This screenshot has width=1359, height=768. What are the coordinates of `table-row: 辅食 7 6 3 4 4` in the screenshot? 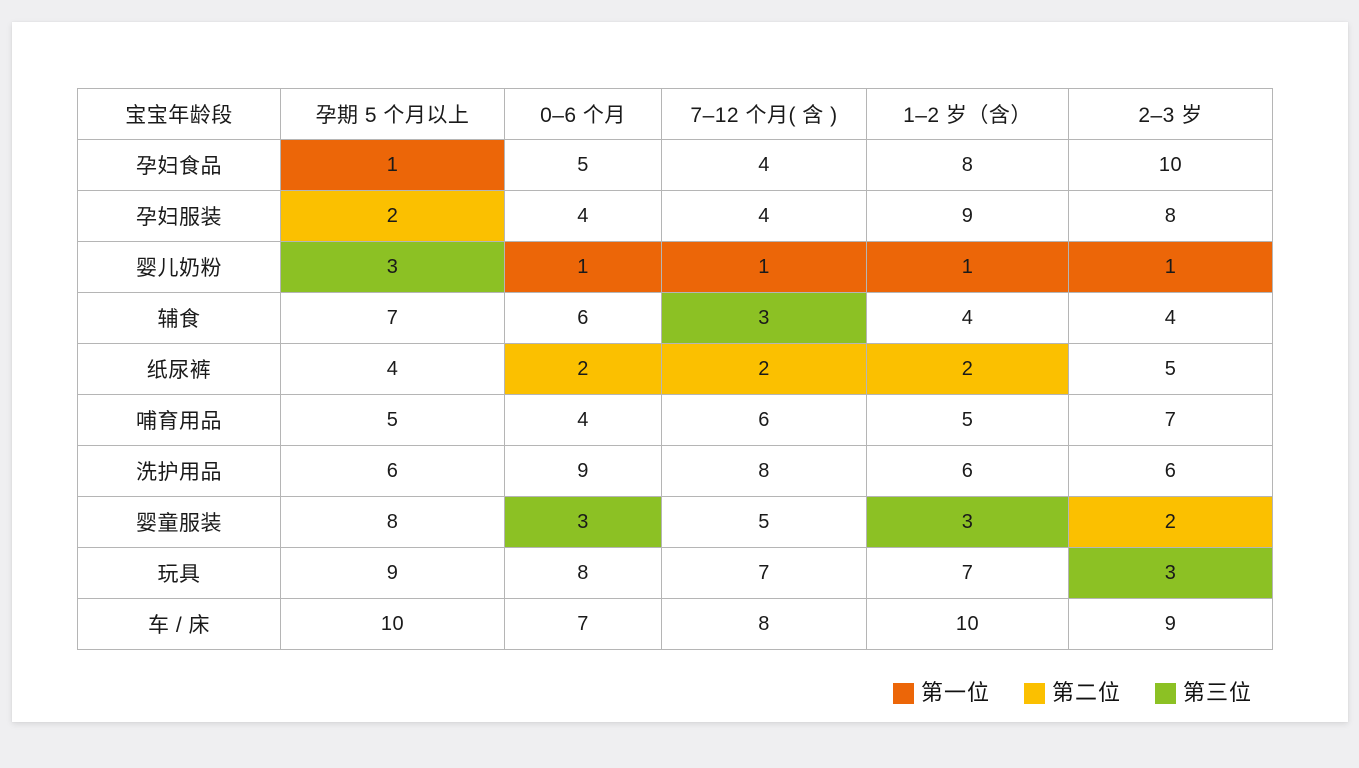 It's located at (675, 318).